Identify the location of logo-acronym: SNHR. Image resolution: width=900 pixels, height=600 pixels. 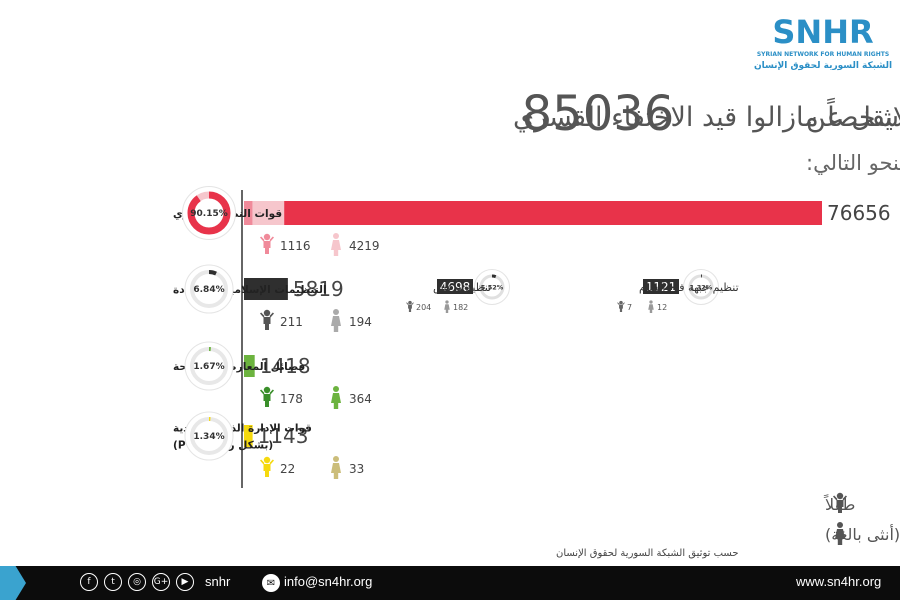
(822, 32).